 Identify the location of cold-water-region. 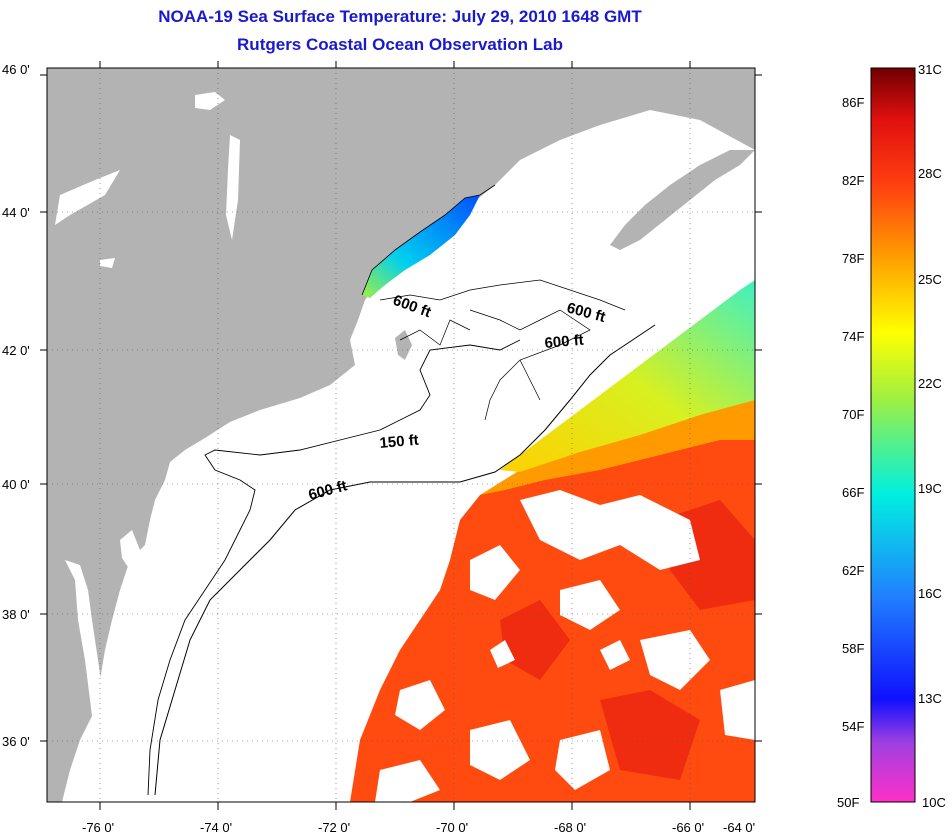
(421, 246).